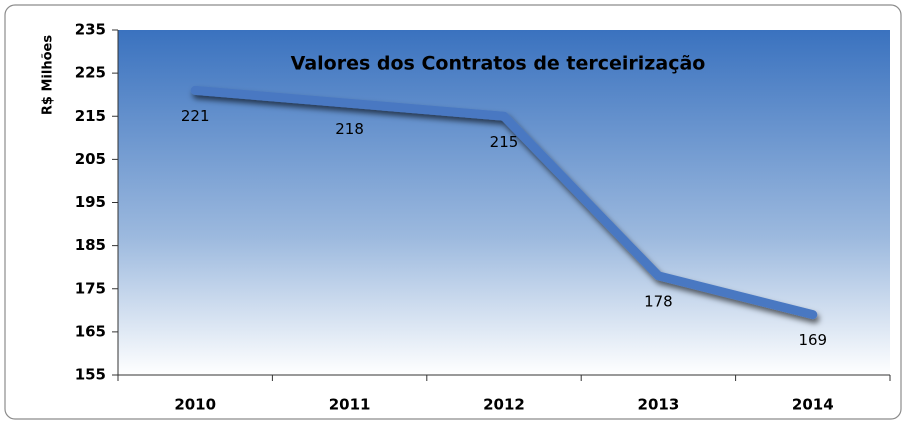 Image resolution: width=907 pixels, height=429 pixels. I want to click on y-tick-label: 225, so click(90, 73).